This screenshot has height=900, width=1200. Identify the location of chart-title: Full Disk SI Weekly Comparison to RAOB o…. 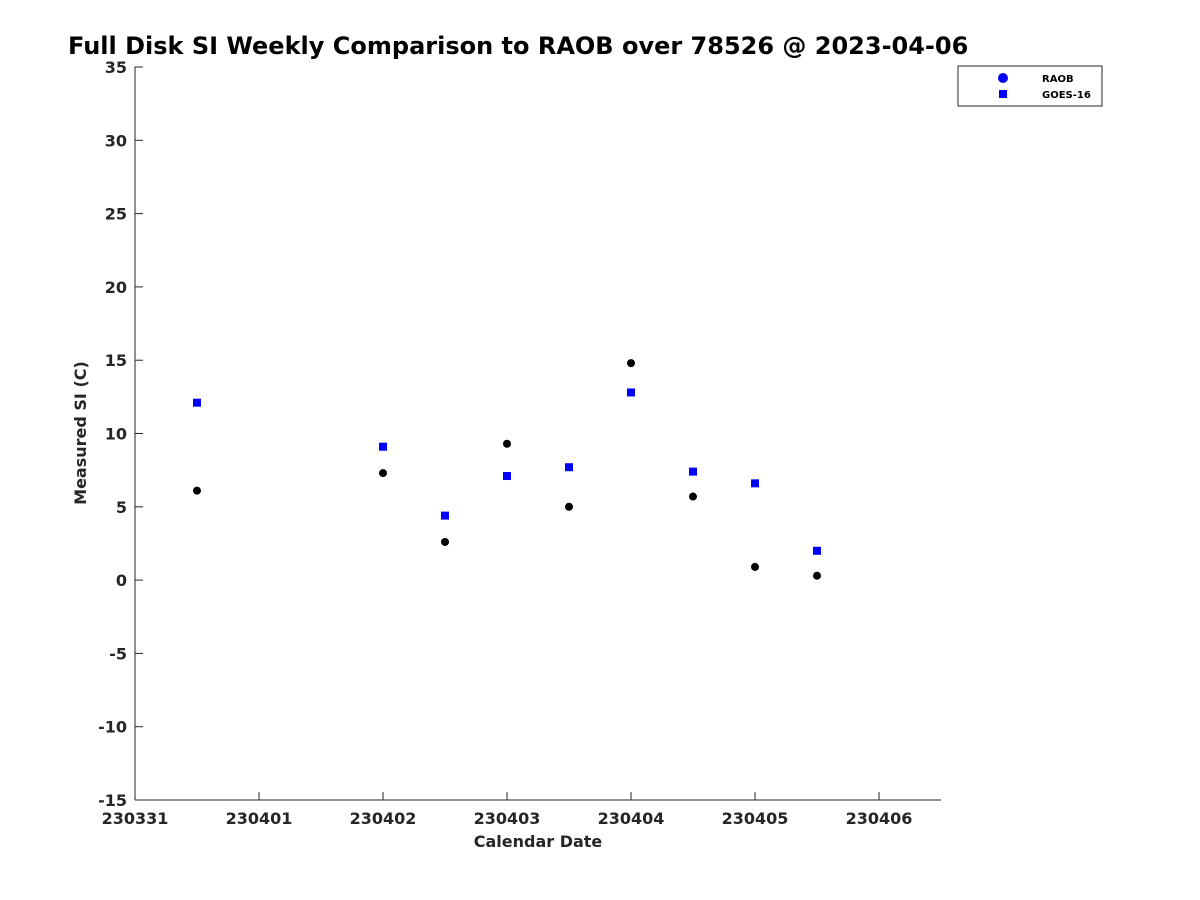
(518, 46).